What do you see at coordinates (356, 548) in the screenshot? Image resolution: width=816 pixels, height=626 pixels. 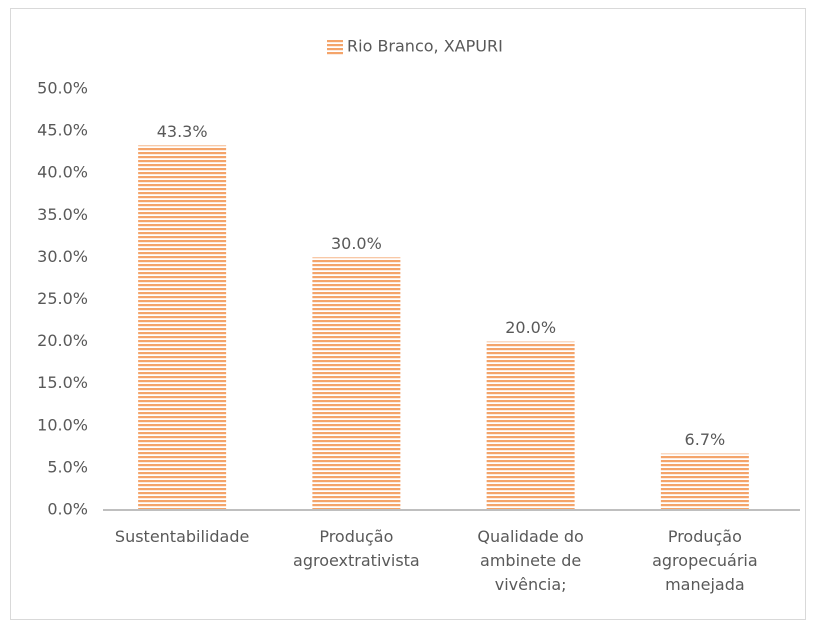 I see `x-tick-label: Produção agroextrativista` at bounding box center [356, 548].